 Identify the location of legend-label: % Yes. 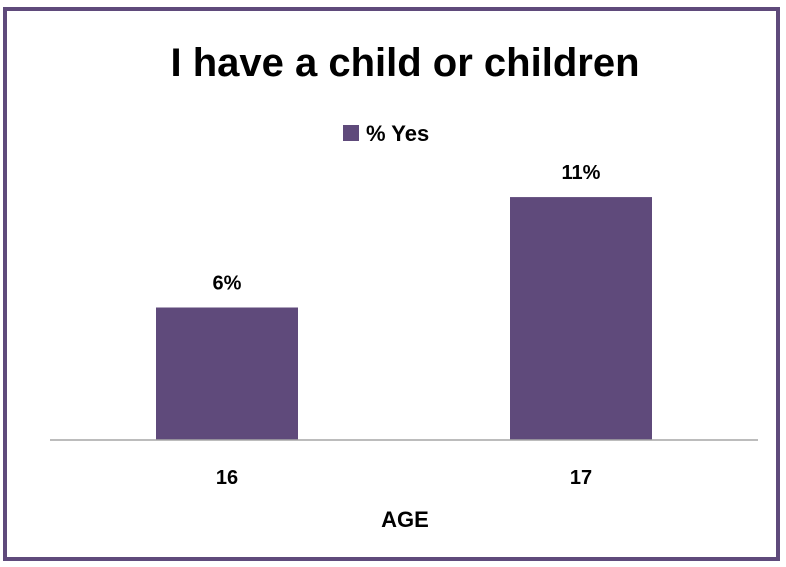
(397, 133).